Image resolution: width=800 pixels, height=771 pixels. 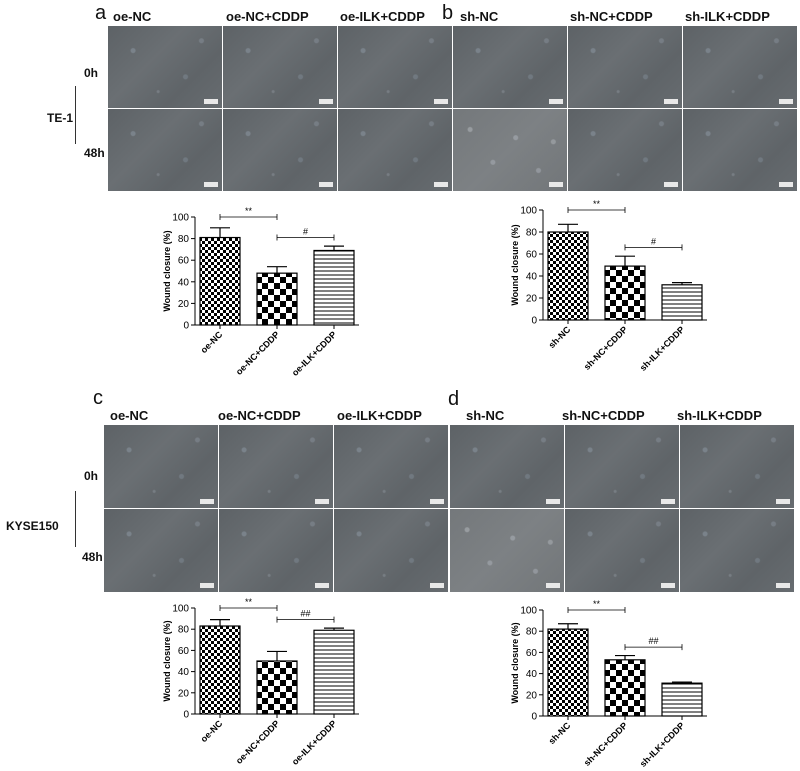 I want to click on micrograph-kyse150-sh-nc-cddp-48h, so click(x=622, y=550).